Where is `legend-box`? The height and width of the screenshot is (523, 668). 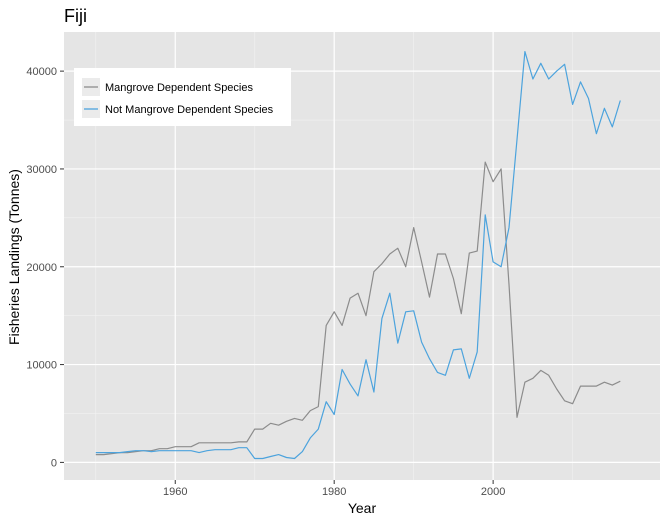
legend-box is located at coordinates (182, 97).